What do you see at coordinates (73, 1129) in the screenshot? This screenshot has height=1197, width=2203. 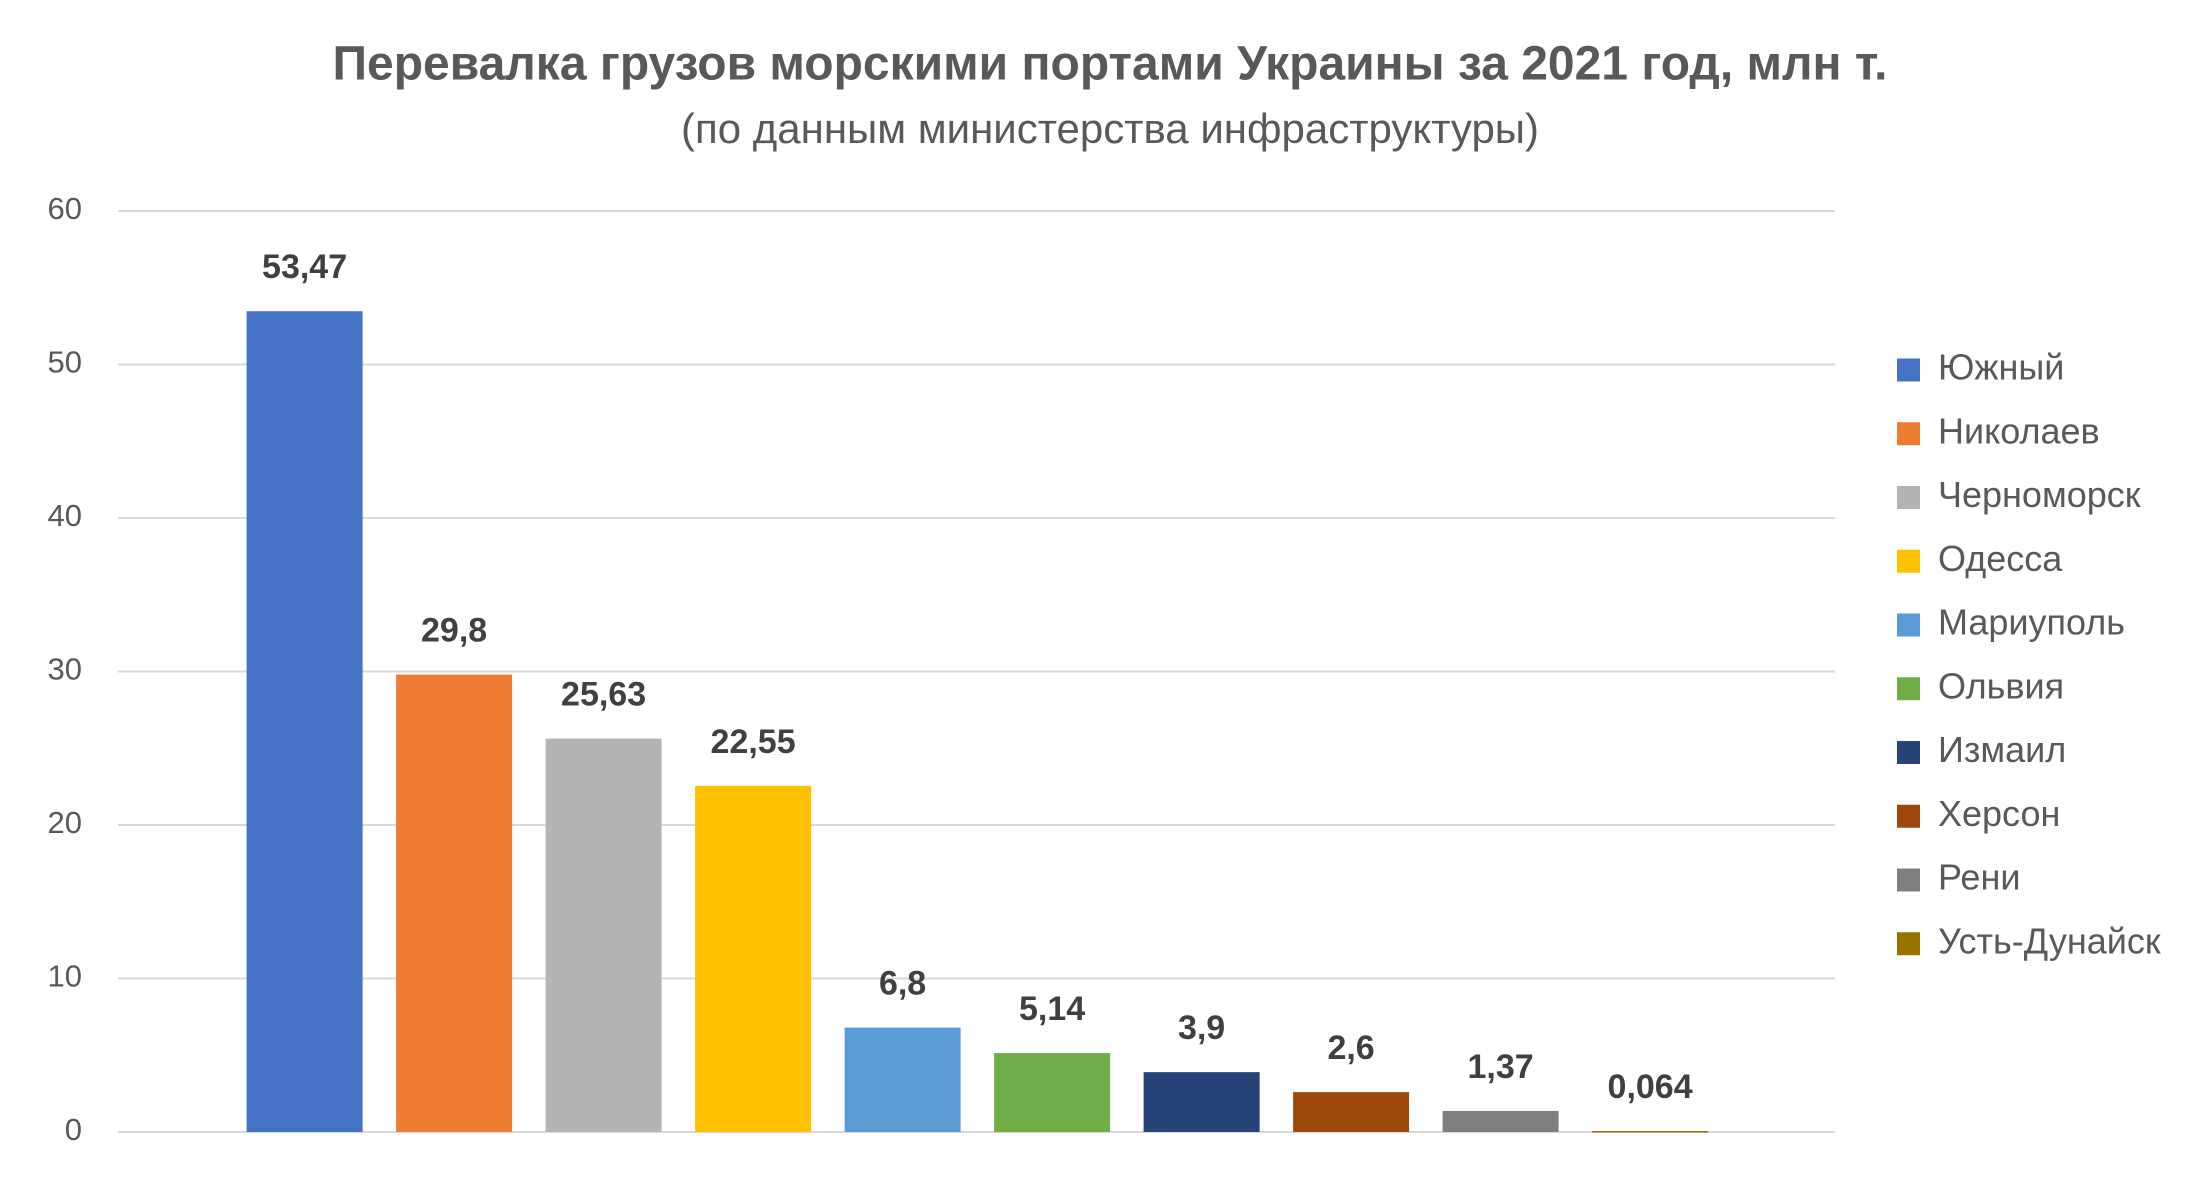 I see `y-tick-label: 0` at bounding box center [73, 1129].